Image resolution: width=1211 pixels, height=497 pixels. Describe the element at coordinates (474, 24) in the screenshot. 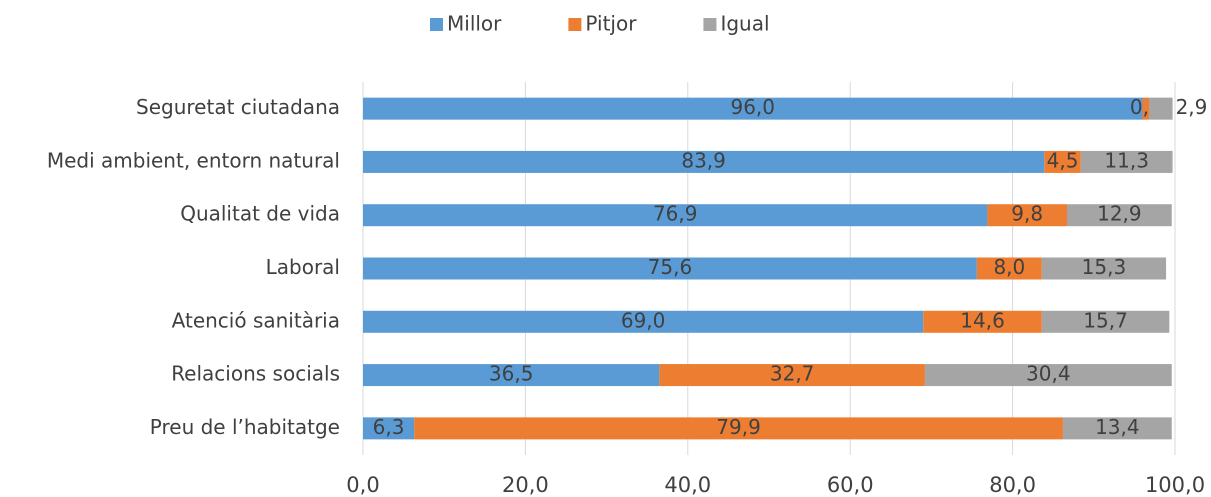

I see `legend-label: Millor` at that location.